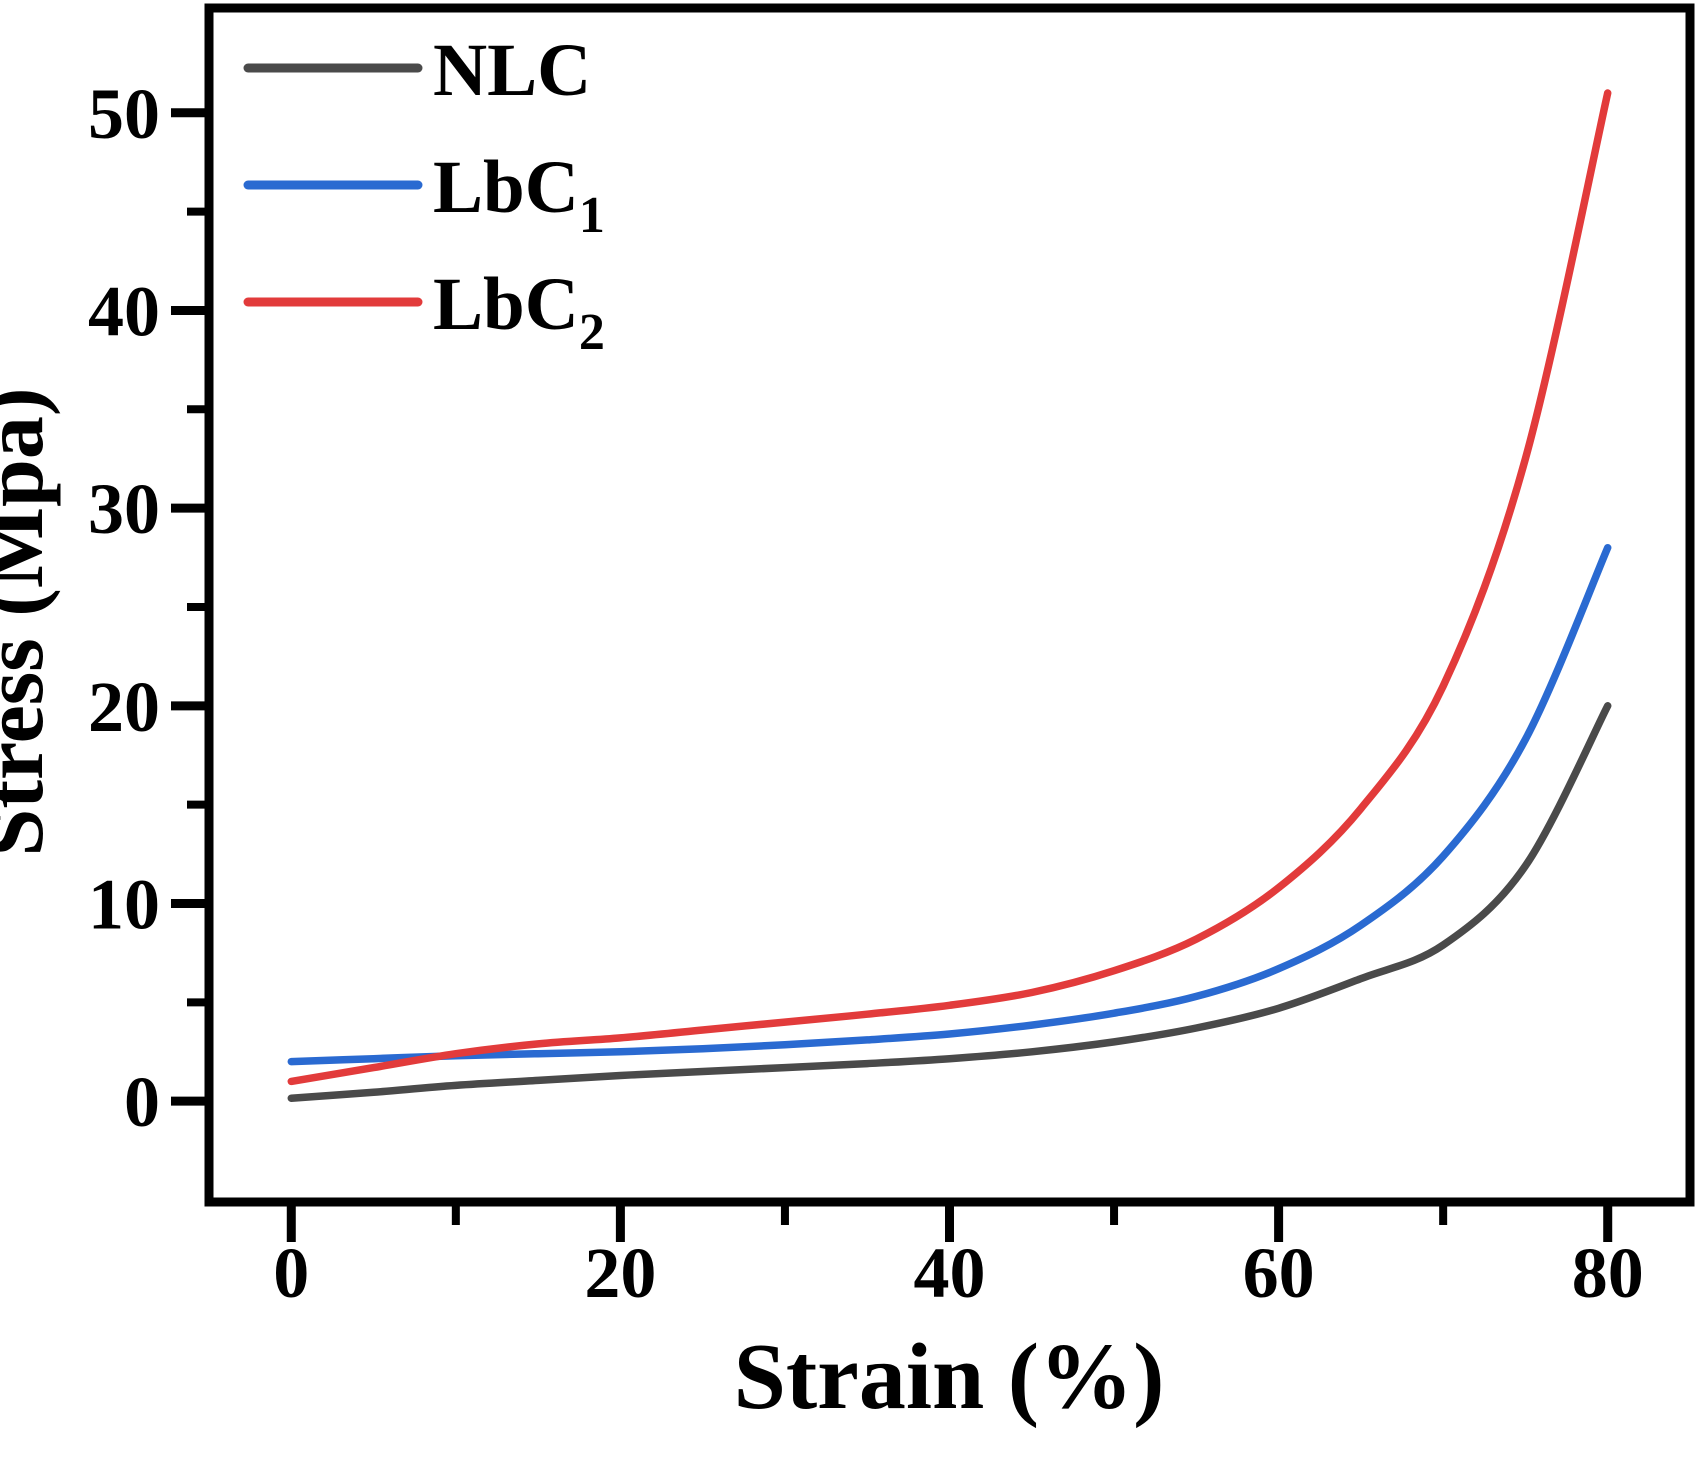 The height and width of the screenshot is (1458, 1699). I want to click on x-tick-label: 60, so click(1279, 1273).